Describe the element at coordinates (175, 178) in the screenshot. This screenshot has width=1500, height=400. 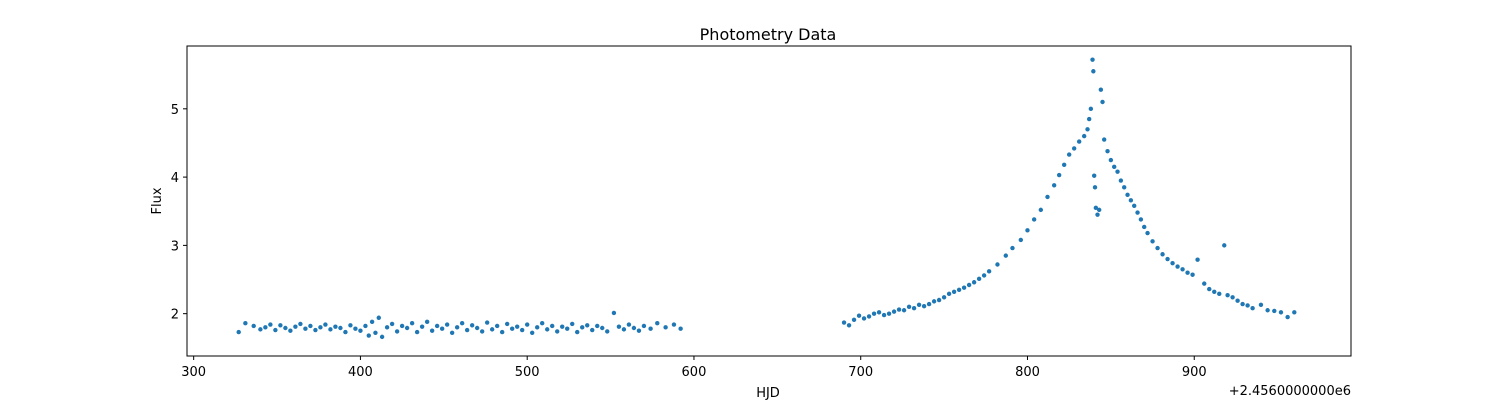
I see `y-tick-label: 4` at that location.